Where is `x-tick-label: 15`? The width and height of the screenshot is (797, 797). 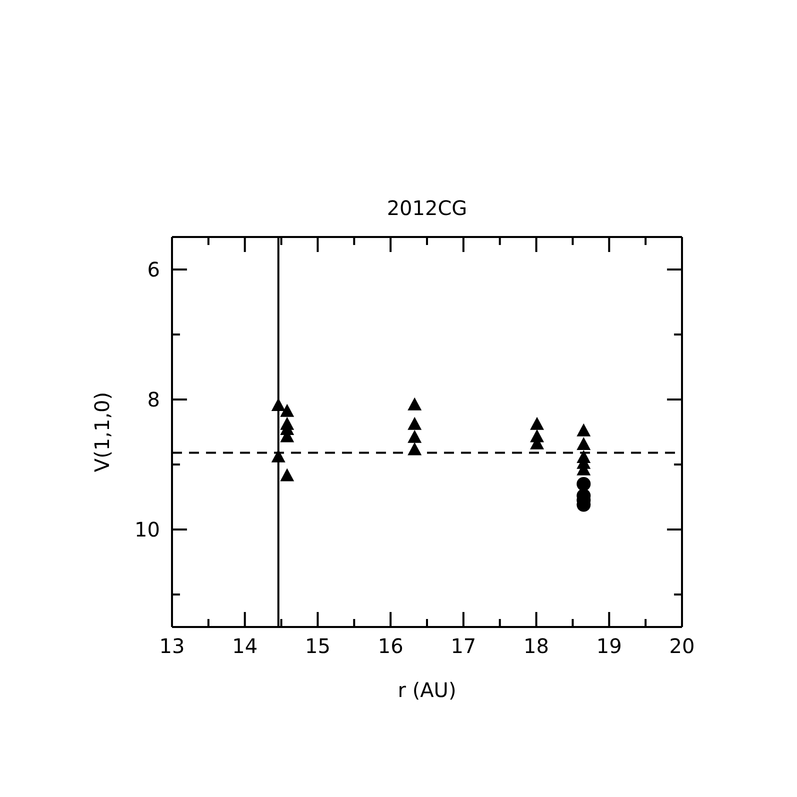 x-tick-label: 15 is located at coordinates (317, 646).